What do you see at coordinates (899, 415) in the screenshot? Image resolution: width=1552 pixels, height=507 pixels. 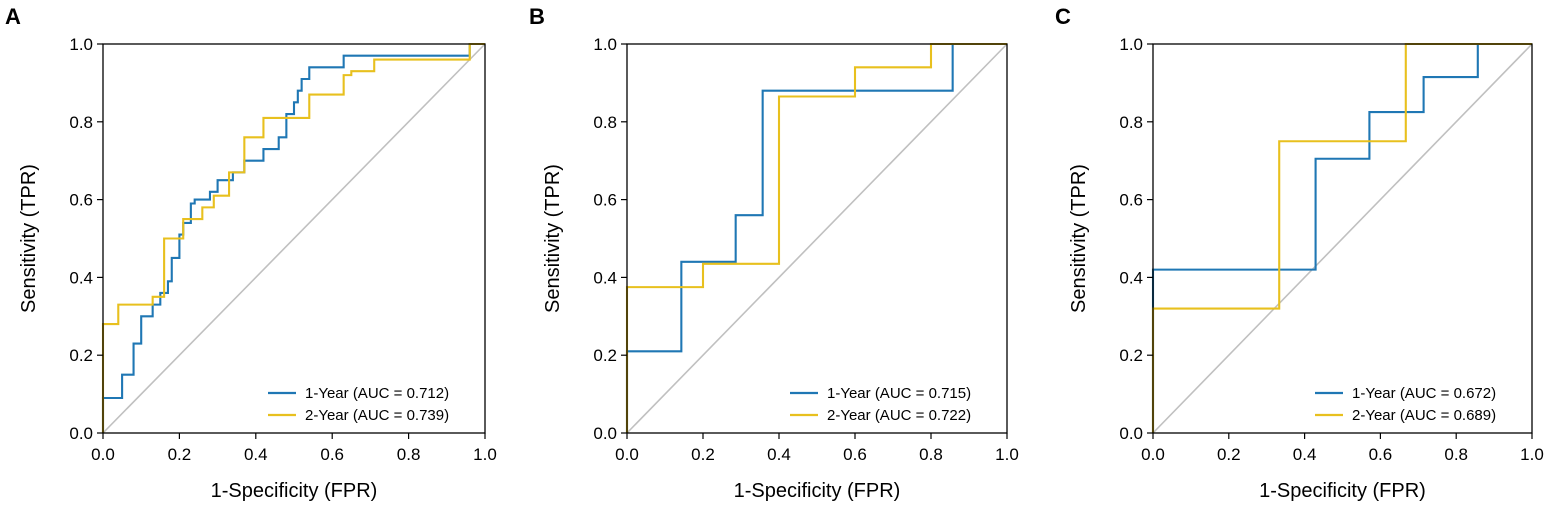 I see `legend-entry: 2-Year (AUC = 0.722)` at bounding box center [899, 415].